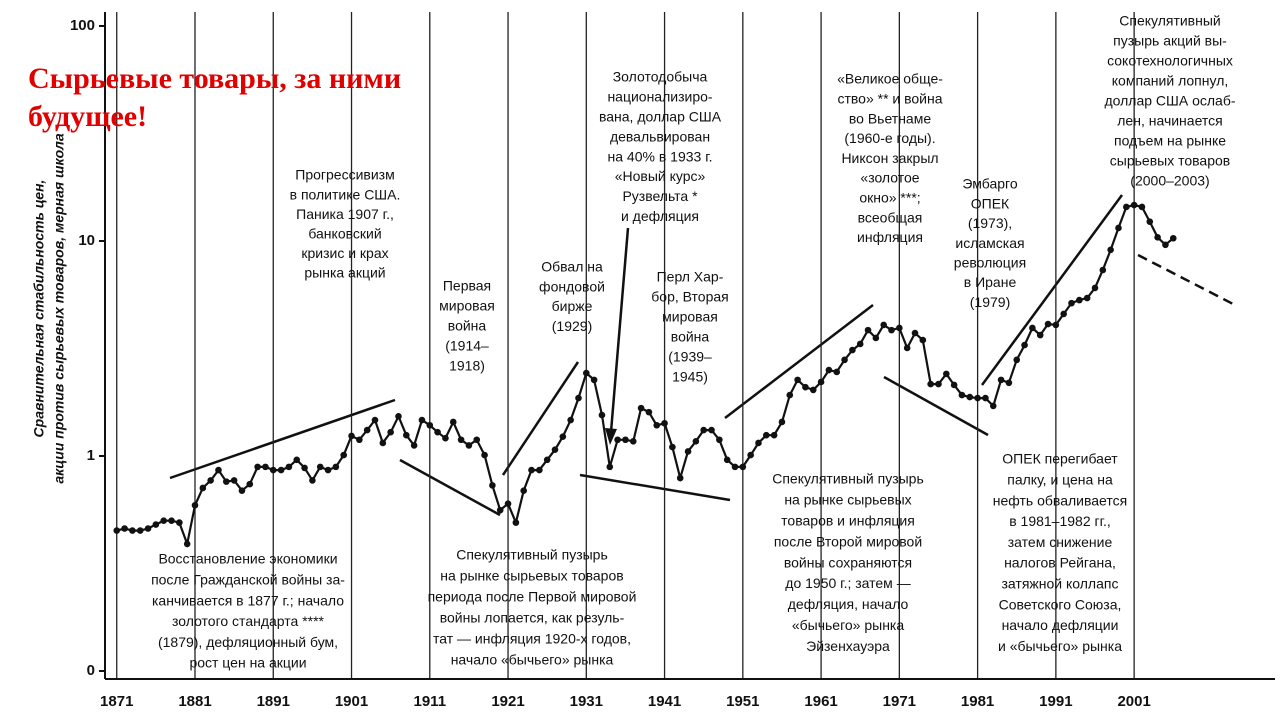 The height and width of the screenshot is (720, 1280). What do you see at coordinates (1170, 21) in the screenshot?
I see `annotation: Спекулятивный` at bounding box center [1170, 21].